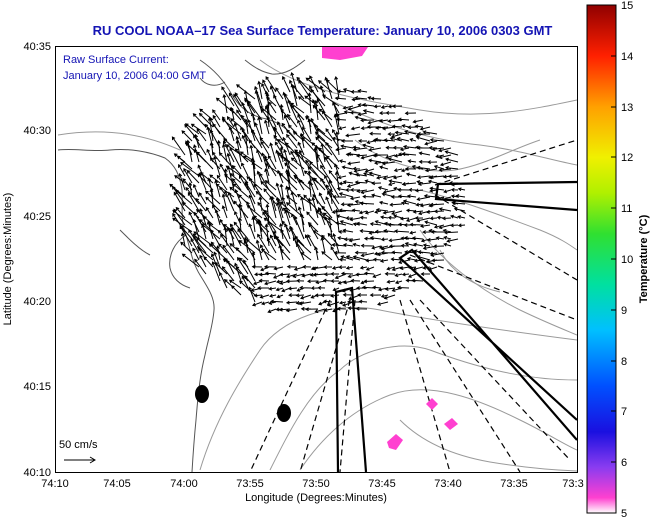  What do you see at coordinates (37, 260) in the screenshot?
I see `y-tick-labels: 40:35 40:30 40:25 40:20 40:15 40:10` at bounding box center [37, 260].